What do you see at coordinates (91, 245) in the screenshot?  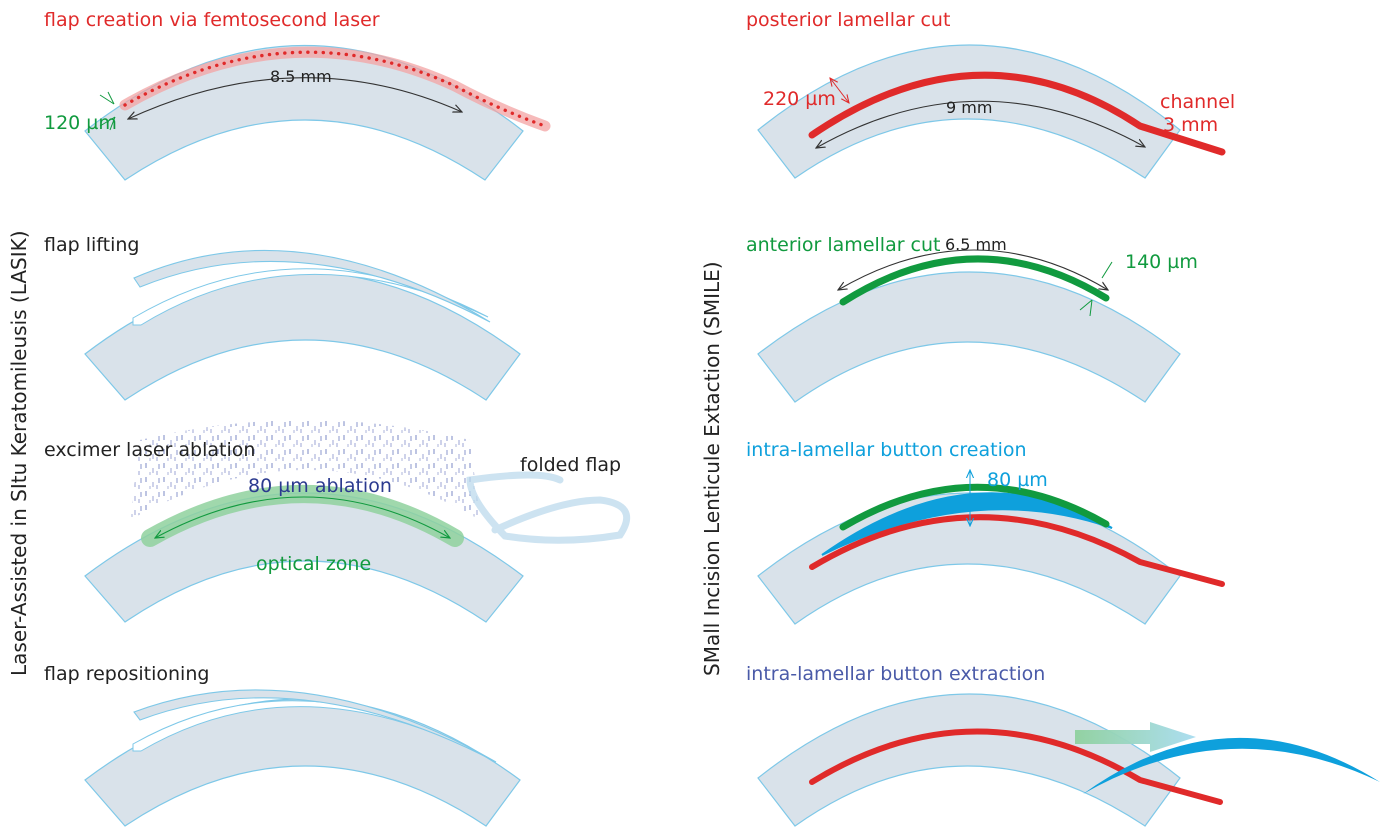 I see `lasik-step2-title: flap lifting` at bounding box center [91, 245].